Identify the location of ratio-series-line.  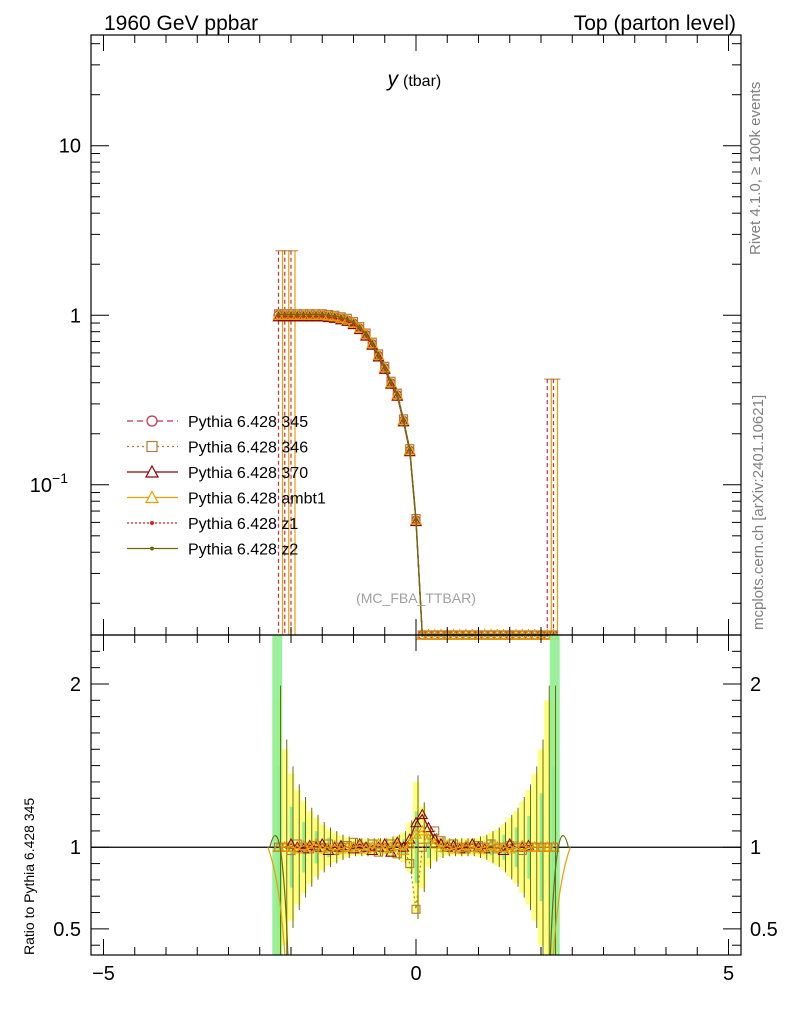
(416, 833).